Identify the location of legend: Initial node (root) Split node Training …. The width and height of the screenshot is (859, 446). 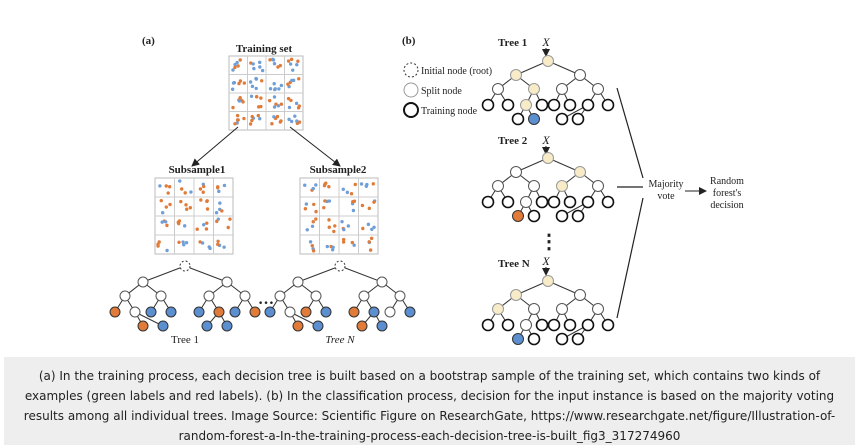
(447, 90).